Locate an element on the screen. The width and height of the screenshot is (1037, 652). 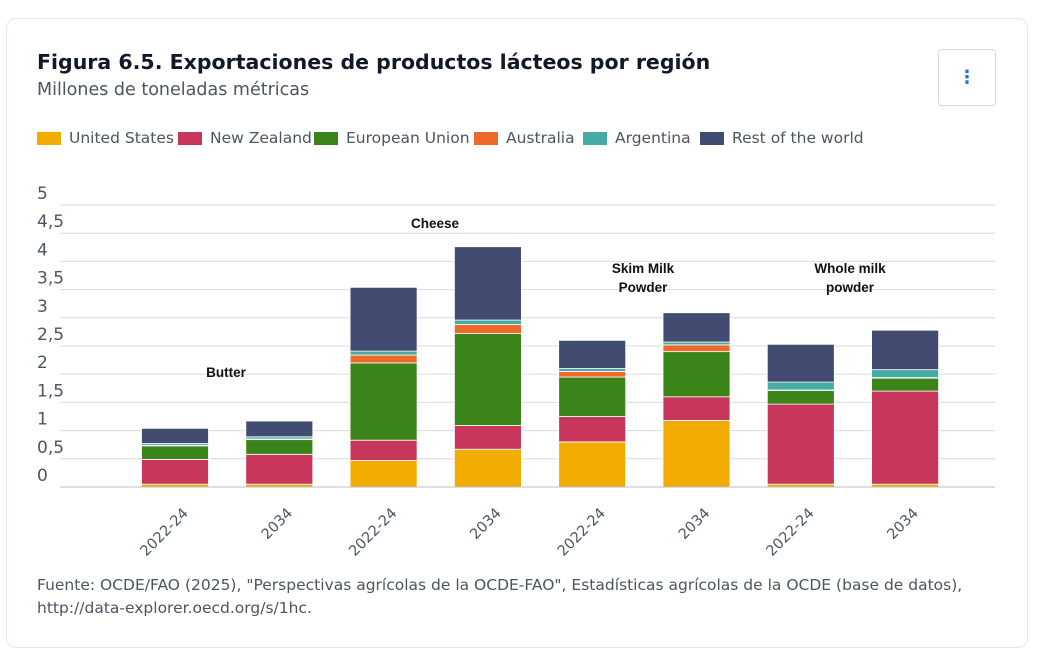
y-tick-label: 1,5 is located at coordinates (50, 391).